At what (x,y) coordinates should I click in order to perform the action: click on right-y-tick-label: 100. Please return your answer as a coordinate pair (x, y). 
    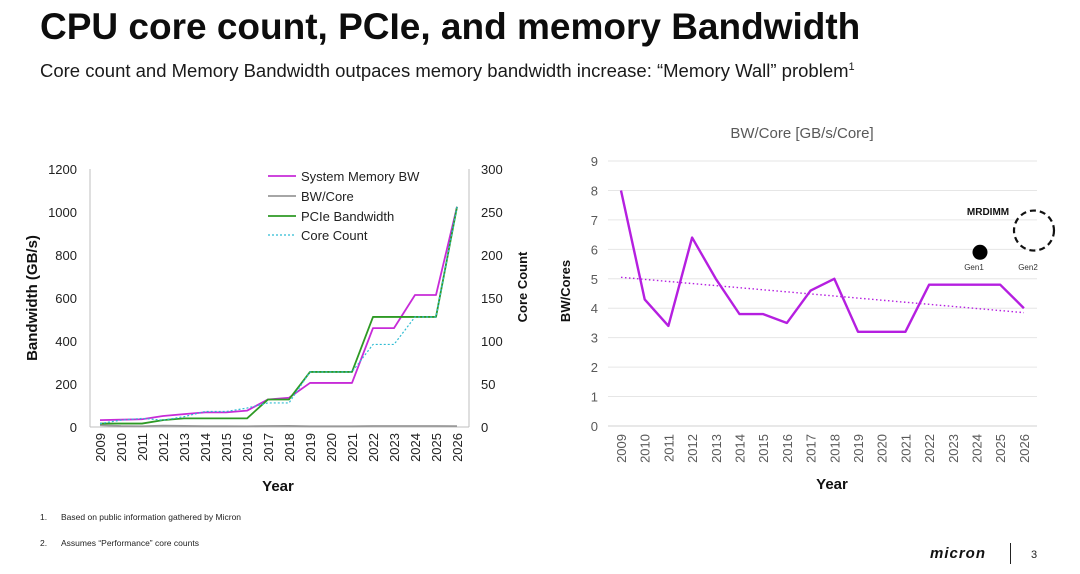
    Looking at the image, I should click on (492, 341).